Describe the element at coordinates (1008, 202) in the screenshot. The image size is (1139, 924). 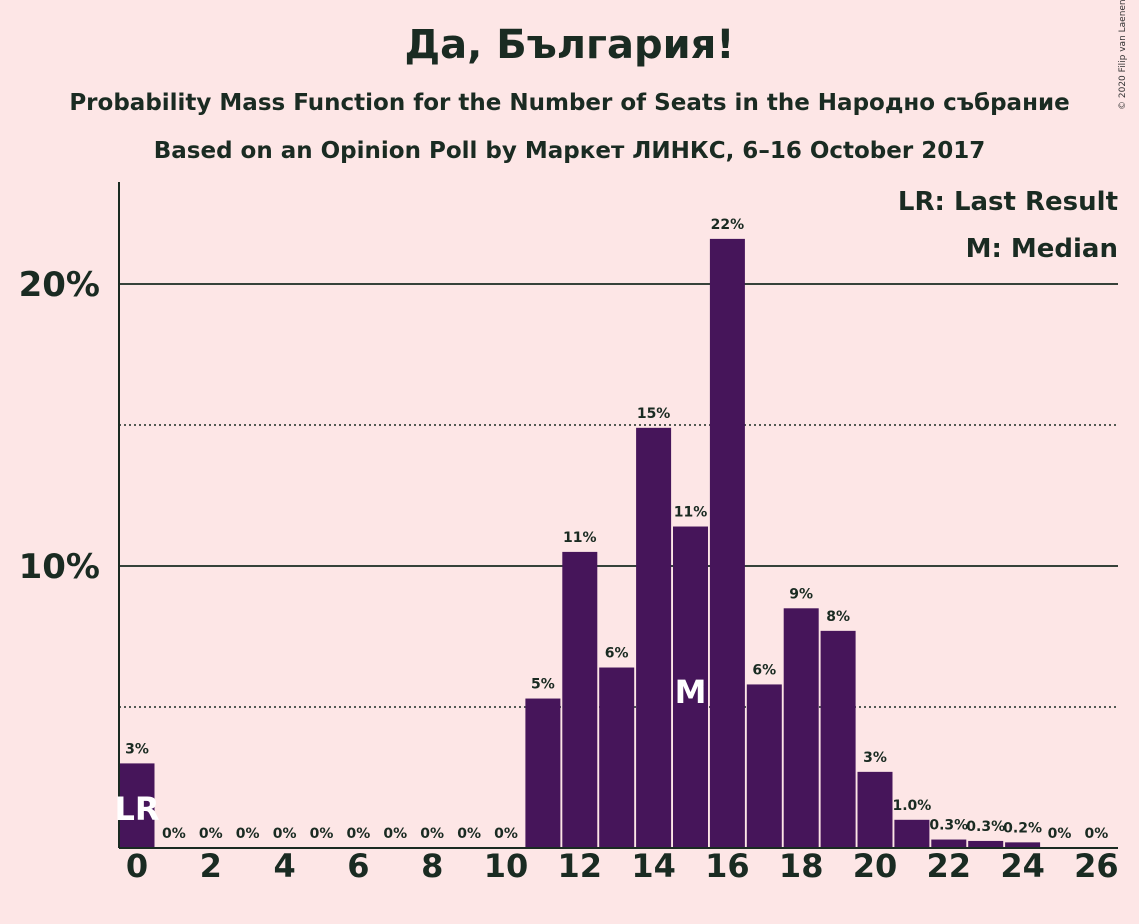
I see `legend-last-result: LR: Last Result` at that location.